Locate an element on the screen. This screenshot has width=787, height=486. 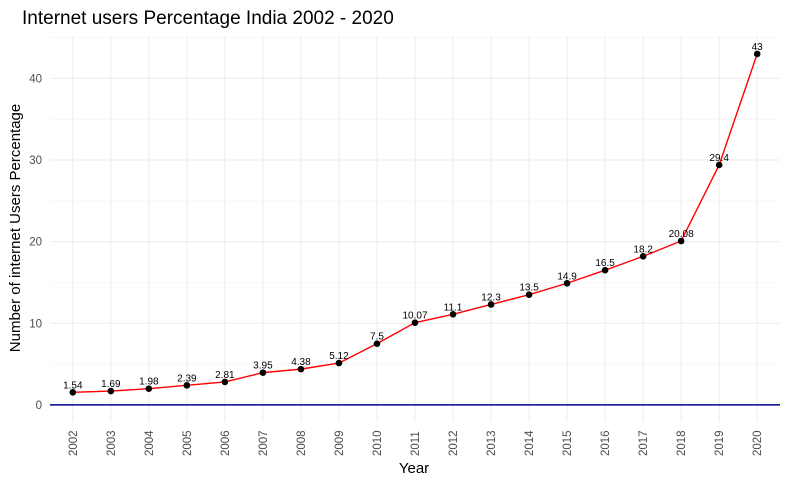
data-label-2005: 2.39 is located at coordinates (187, 378).